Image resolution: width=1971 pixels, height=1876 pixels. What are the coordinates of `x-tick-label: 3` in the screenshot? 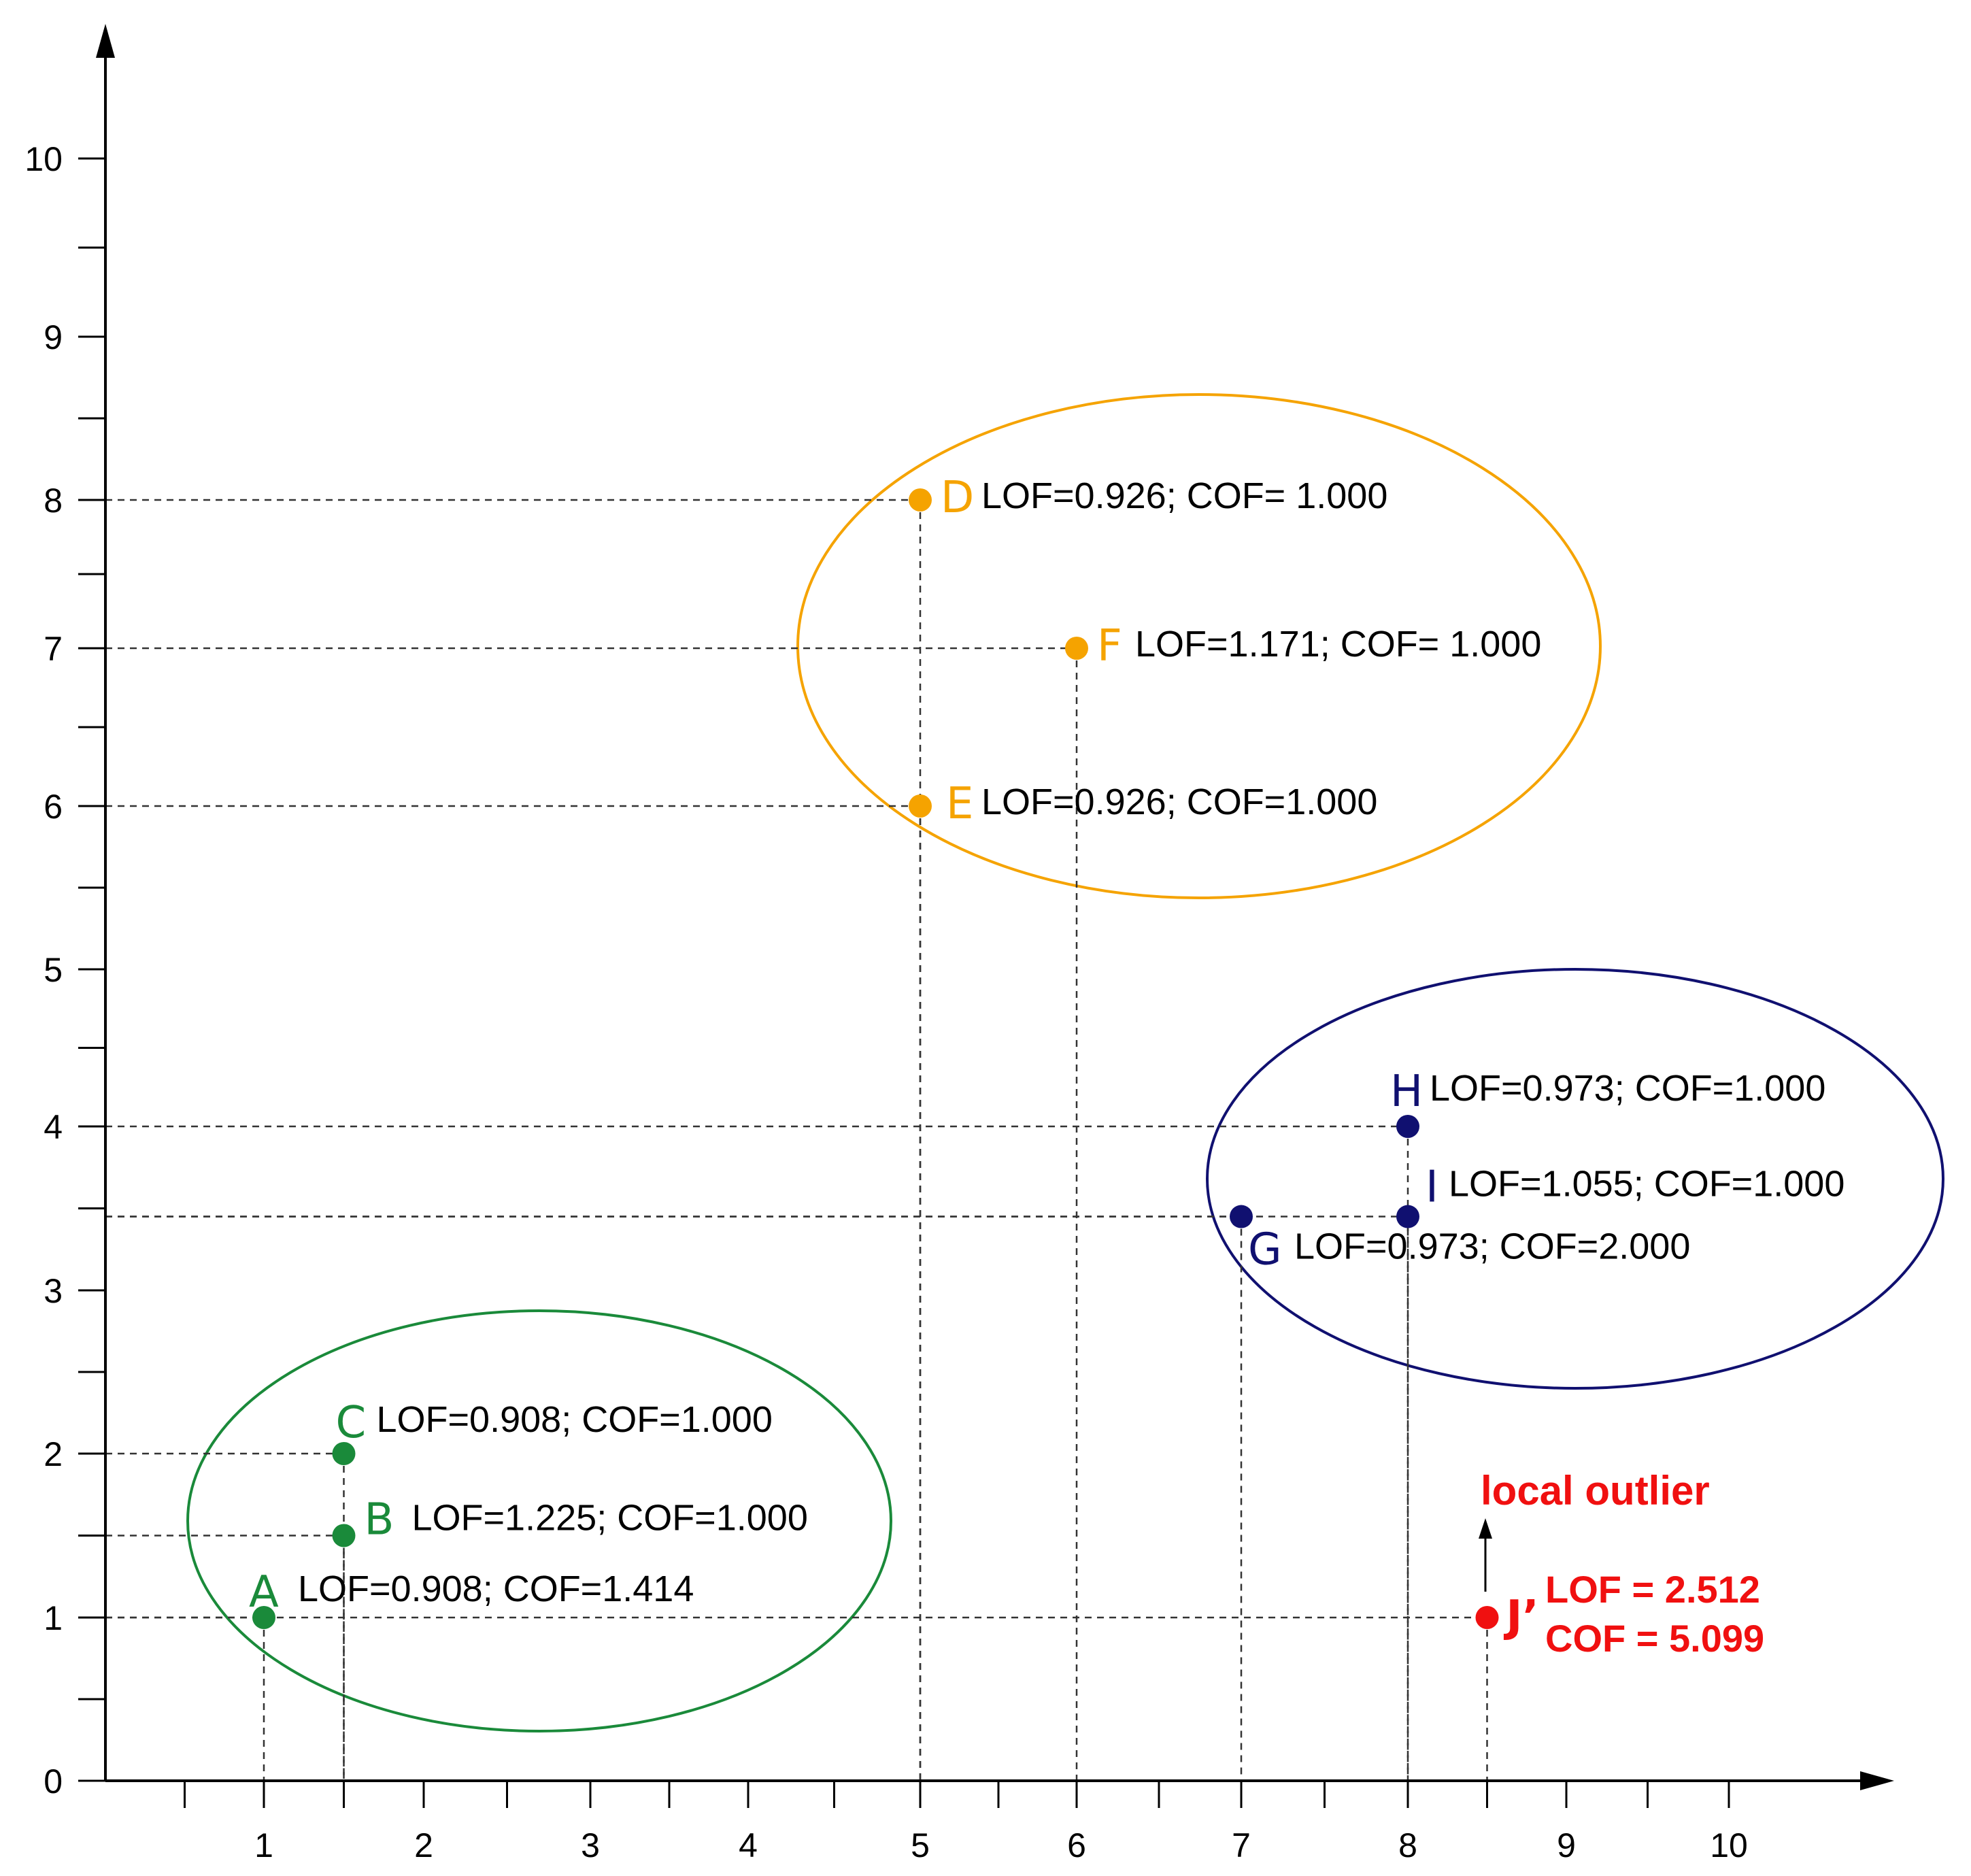 It's located at (590, 1845).